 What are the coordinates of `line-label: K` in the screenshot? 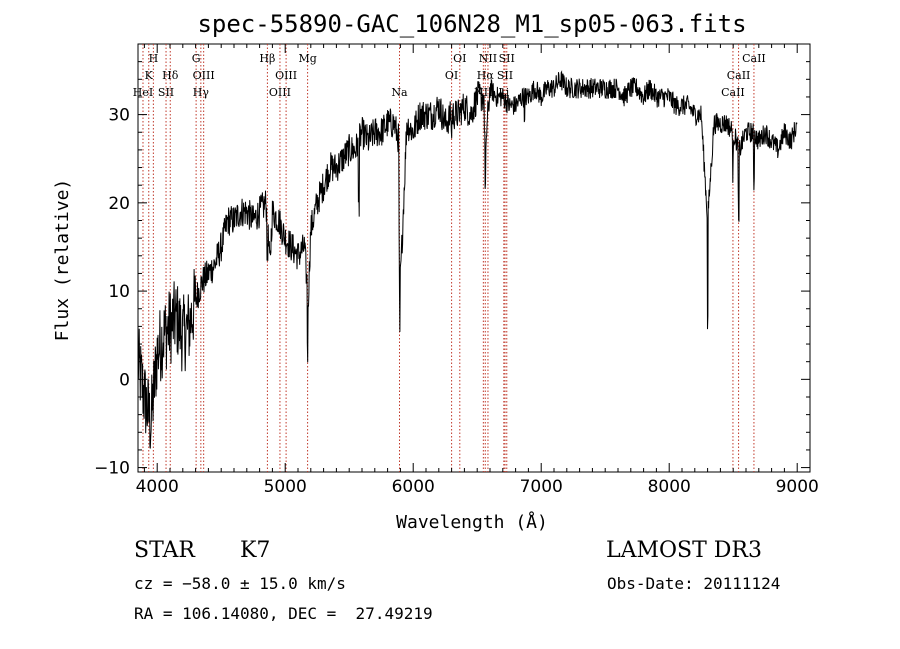 It's located at (149, 75).